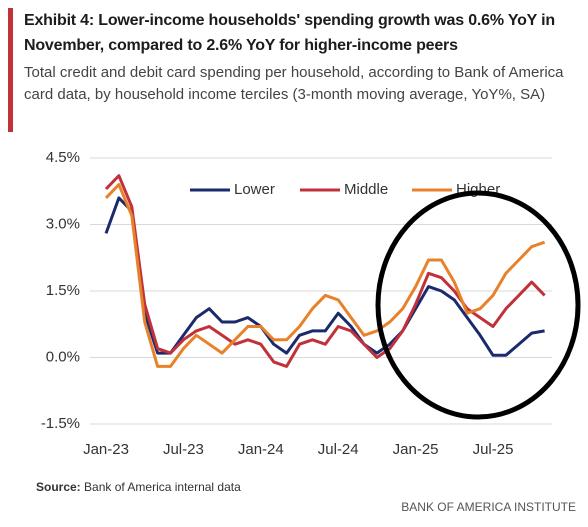 This screenshot has width=588, height=527. What do you see at coordinates (493, 449) in the screenshot?
I see `x-tick-label: Jul-25` at bounding box center [493, 449].